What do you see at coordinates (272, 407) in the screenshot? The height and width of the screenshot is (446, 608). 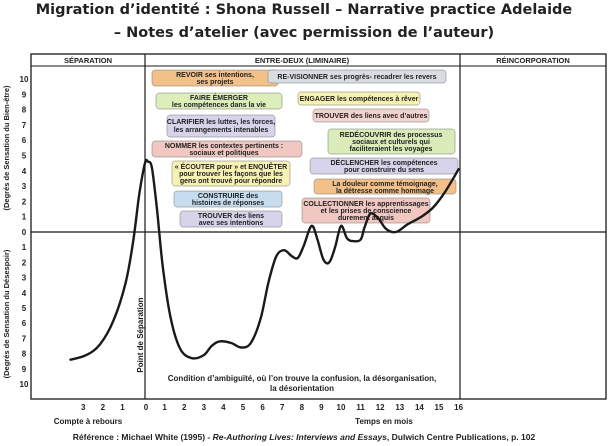 I see `x-tick-labels: 3 2 1 0 1 2 3 4 5 6 7 8 9 10 11 12 13 14 15 16` at bounding box center [272, 407].